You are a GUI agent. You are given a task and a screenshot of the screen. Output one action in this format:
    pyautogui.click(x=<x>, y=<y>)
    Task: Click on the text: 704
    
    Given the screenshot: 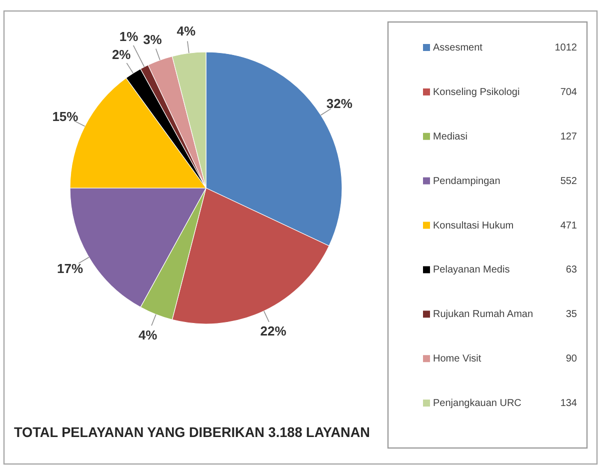 What is the action you would take?
    pyautogui.click(x=569, y=92)
    